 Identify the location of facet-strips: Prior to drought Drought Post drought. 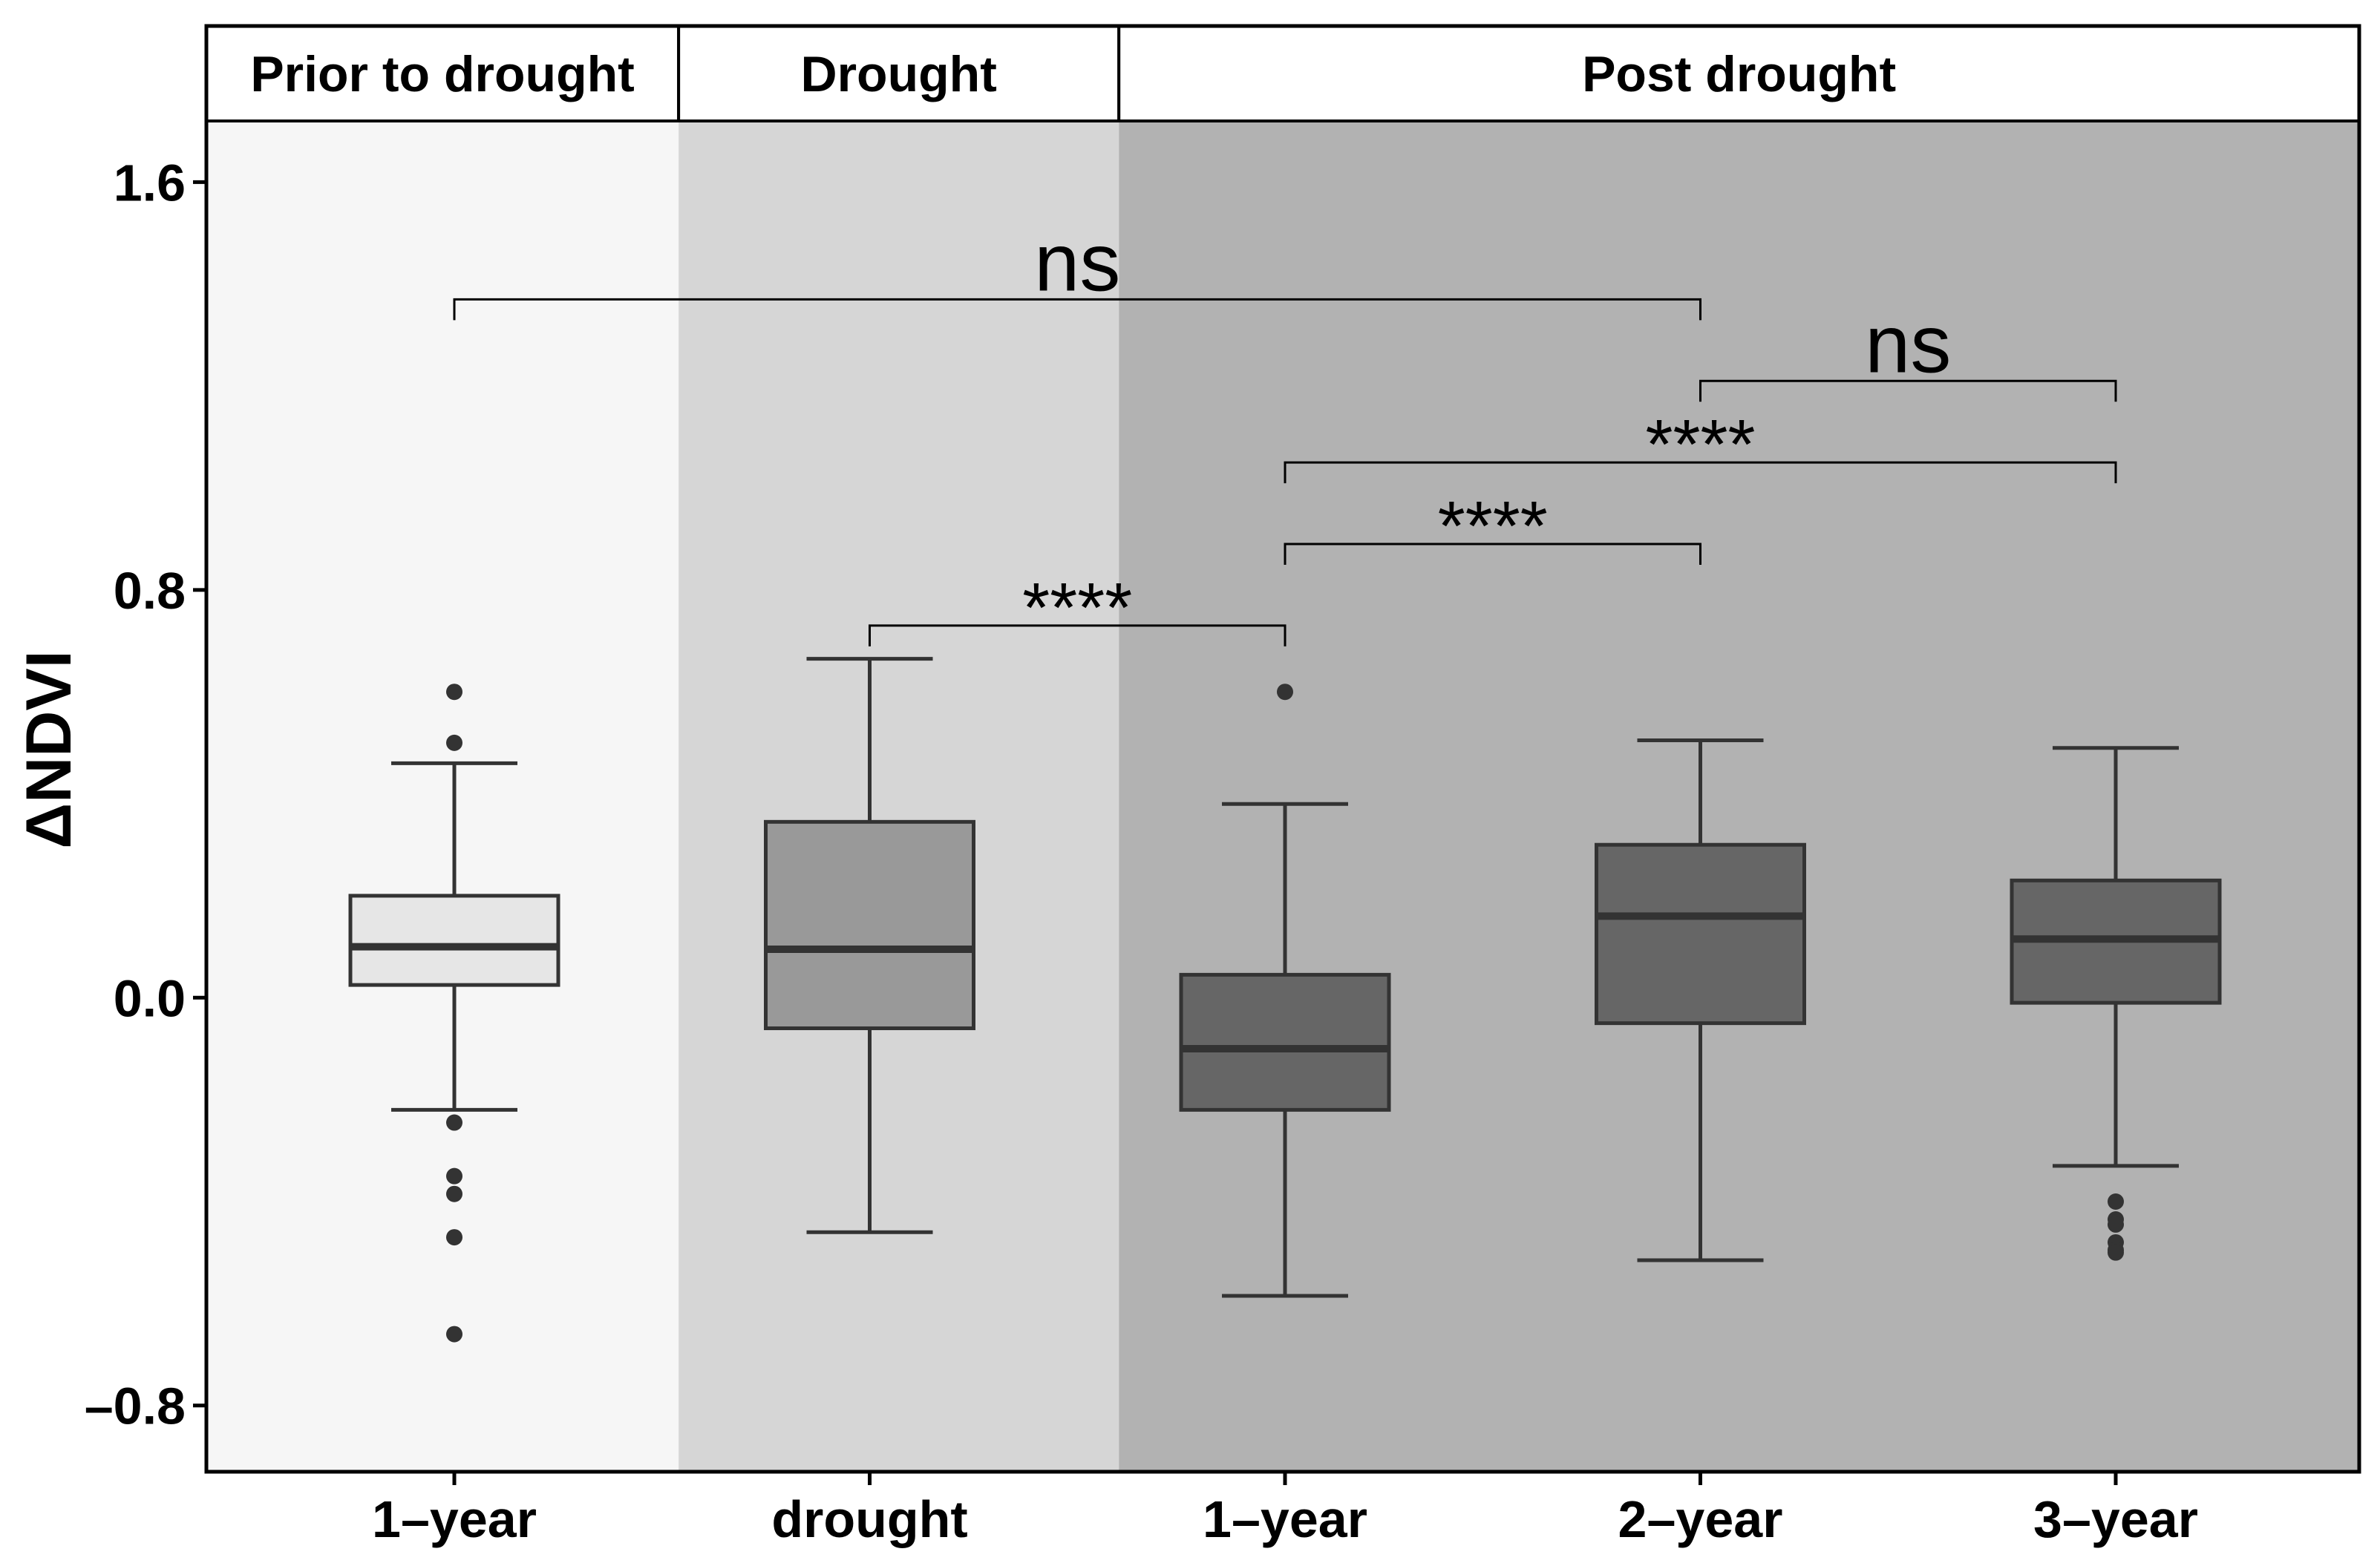
(1283, 73).